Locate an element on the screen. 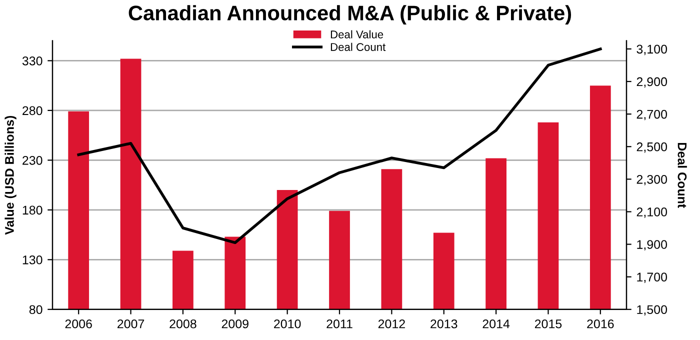 This screenshot has width=700, height=340. chart-title: Canadian Announced M&A (Public & Private) is located at coordinates (350, 15).